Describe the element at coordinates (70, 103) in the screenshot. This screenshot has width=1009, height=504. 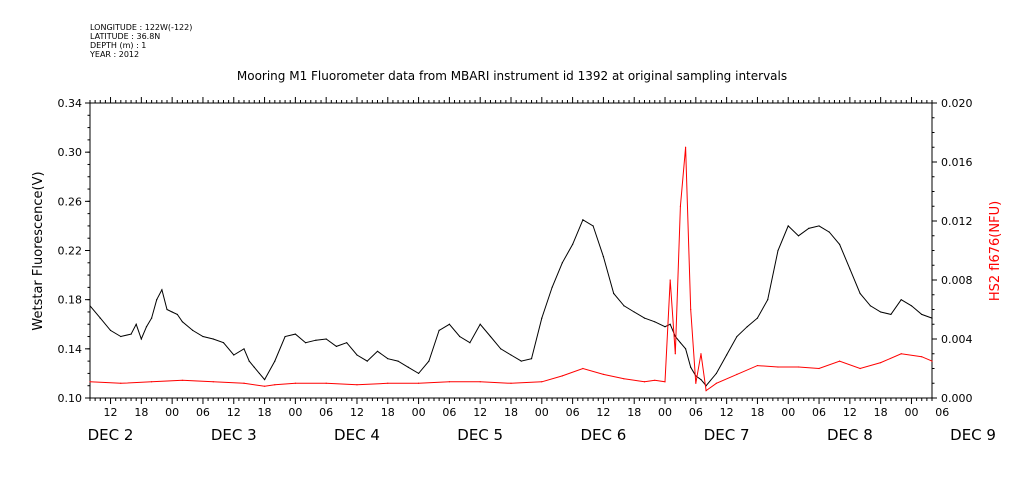
I see `y-left-tick-label: 0.34` at that location.